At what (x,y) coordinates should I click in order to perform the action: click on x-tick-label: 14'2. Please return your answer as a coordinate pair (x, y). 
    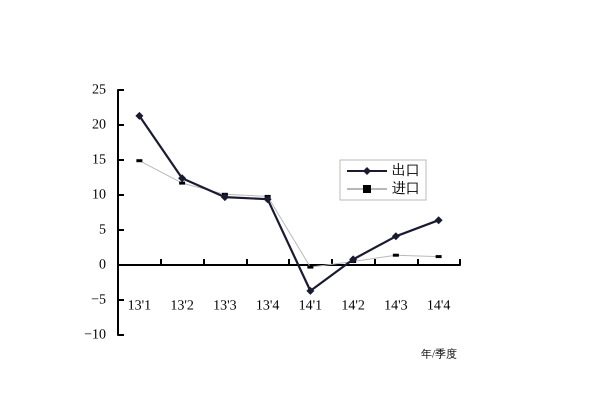
    Looking at the image, I should click on (353, 306).